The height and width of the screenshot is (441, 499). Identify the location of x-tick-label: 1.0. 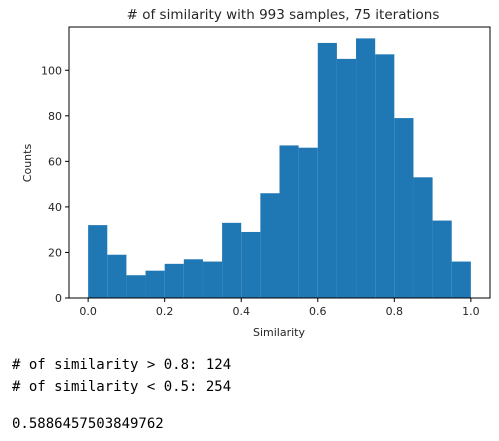
(471, 311).